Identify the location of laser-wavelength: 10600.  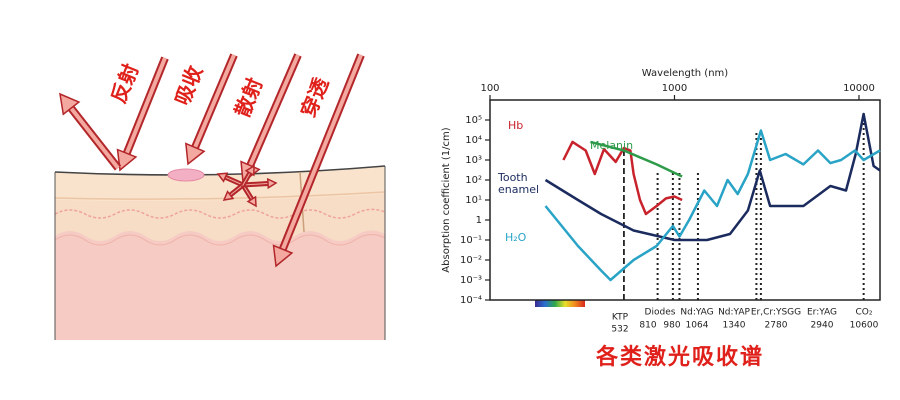
(864, 326).